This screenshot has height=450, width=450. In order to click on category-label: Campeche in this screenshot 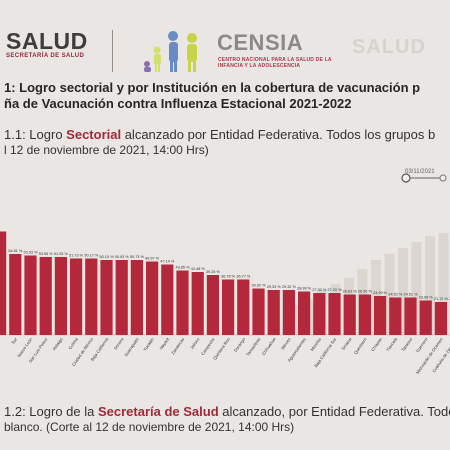, I will do `click(208, 346)`.